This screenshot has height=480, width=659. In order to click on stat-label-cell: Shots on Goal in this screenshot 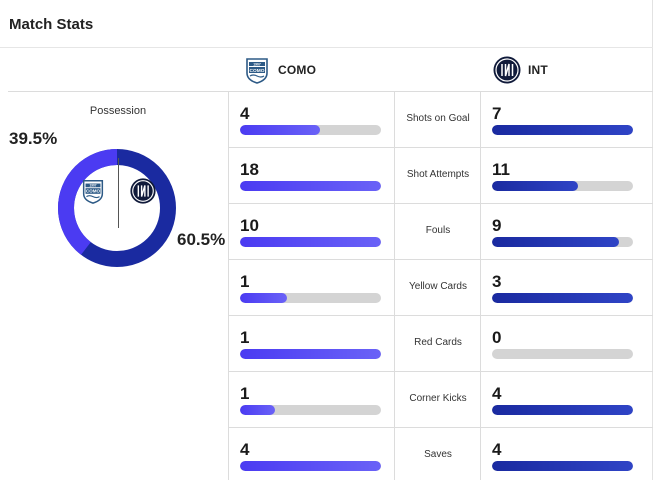, I will do `click(438, 120)`.